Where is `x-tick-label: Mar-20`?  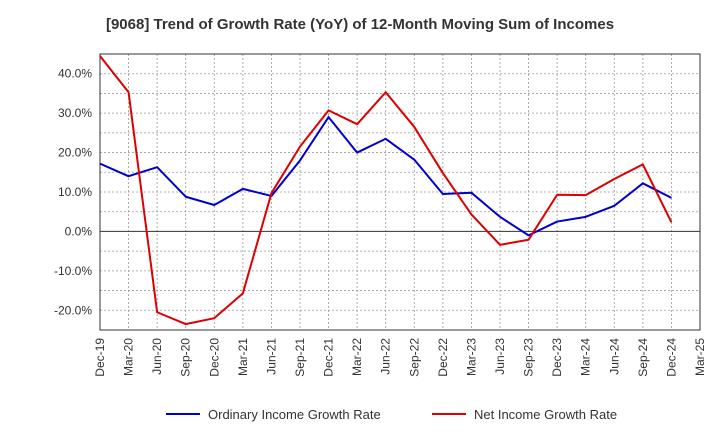 x-tick-label: Mar-20 is located at coordinates (129, 357).